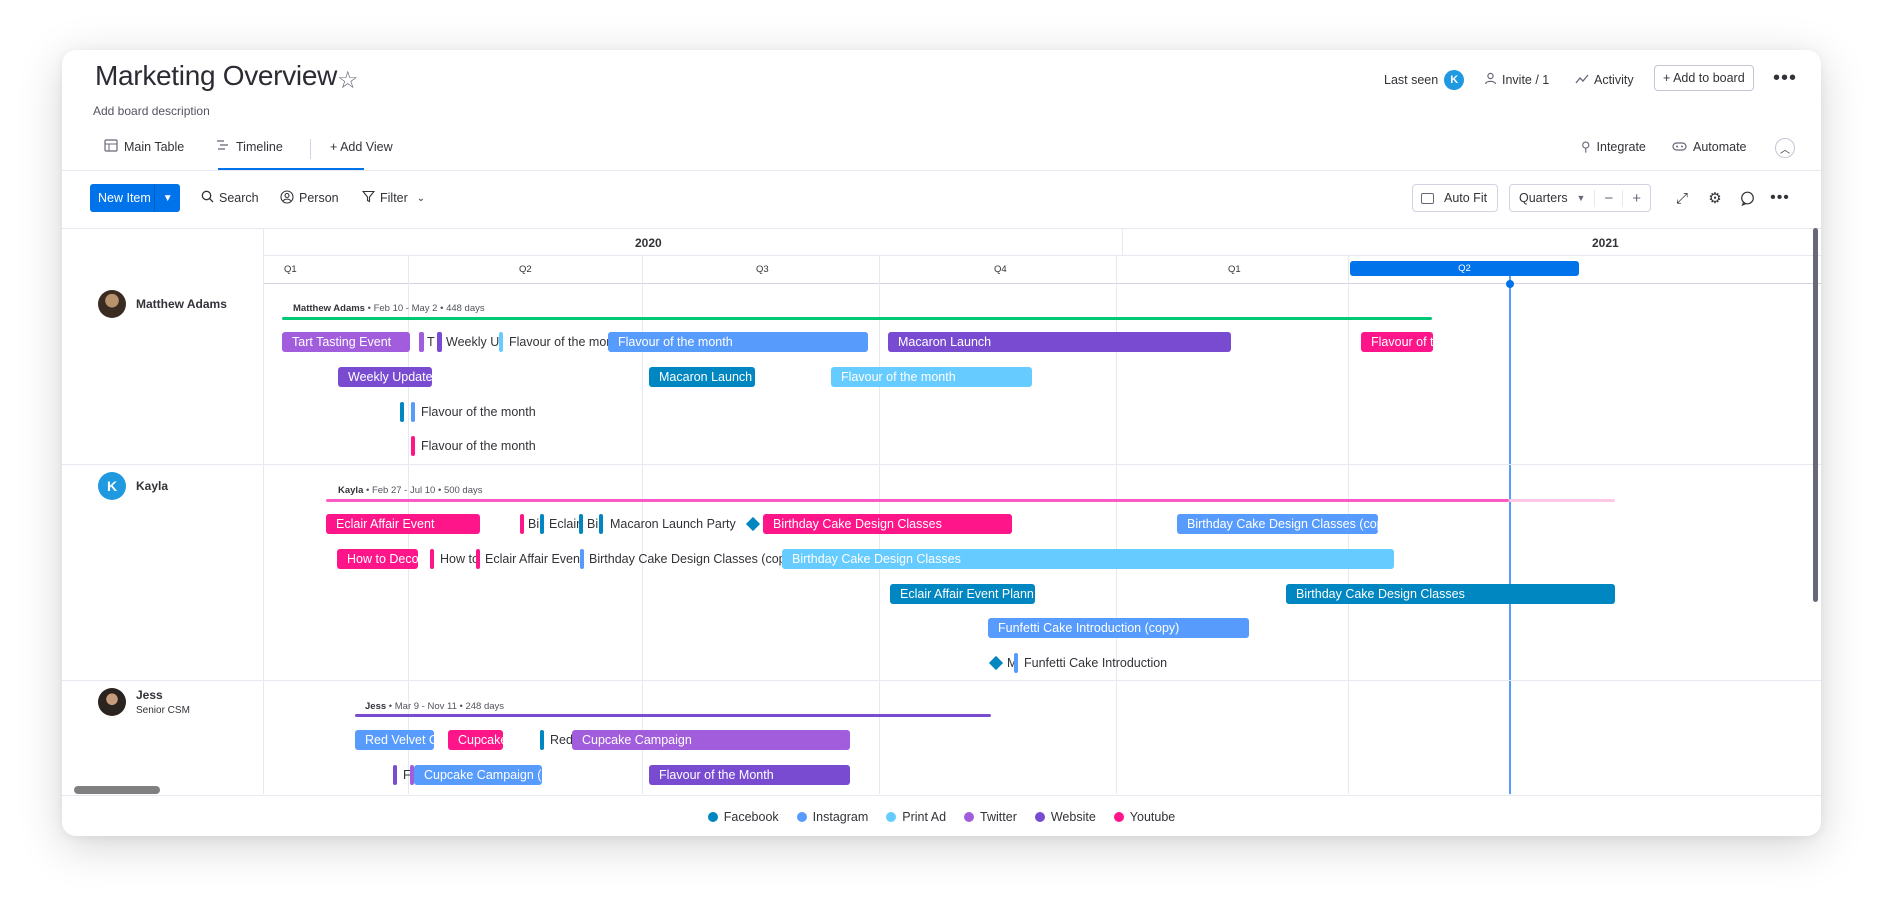 The image size is (1879, 907). What do you see at coordinates (916, 817) in the screenshot?
I see `legend-item: Print Ad` at bounding box center [916, 817].